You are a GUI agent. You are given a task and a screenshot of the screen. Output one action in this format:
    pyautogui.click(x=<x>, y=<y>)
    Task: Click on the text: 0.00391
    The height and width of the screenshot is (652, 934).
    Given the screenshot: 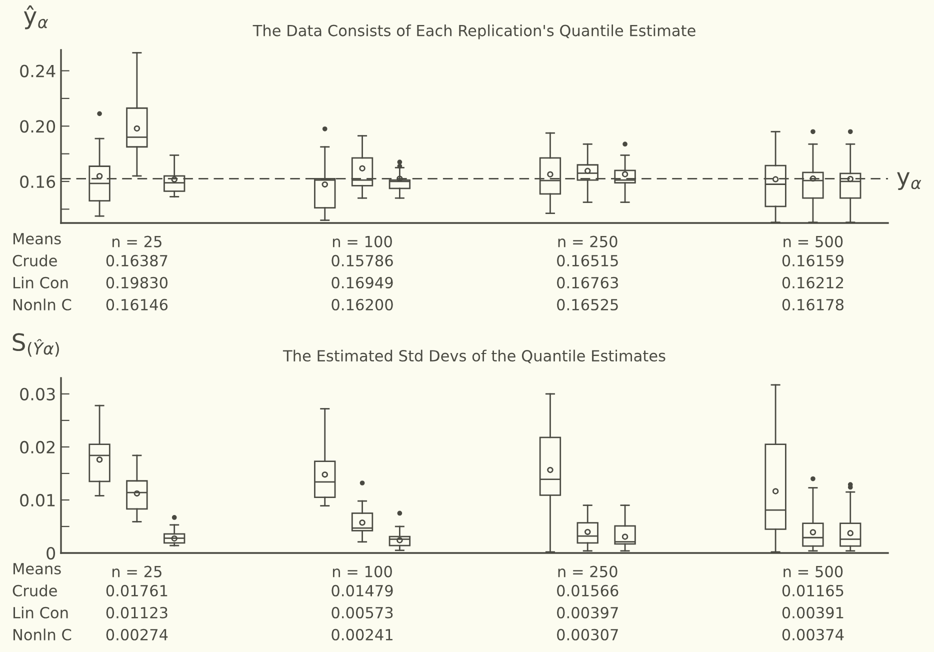 What is the action you would take?
    pyautogui.click(x=813, y=612)
    